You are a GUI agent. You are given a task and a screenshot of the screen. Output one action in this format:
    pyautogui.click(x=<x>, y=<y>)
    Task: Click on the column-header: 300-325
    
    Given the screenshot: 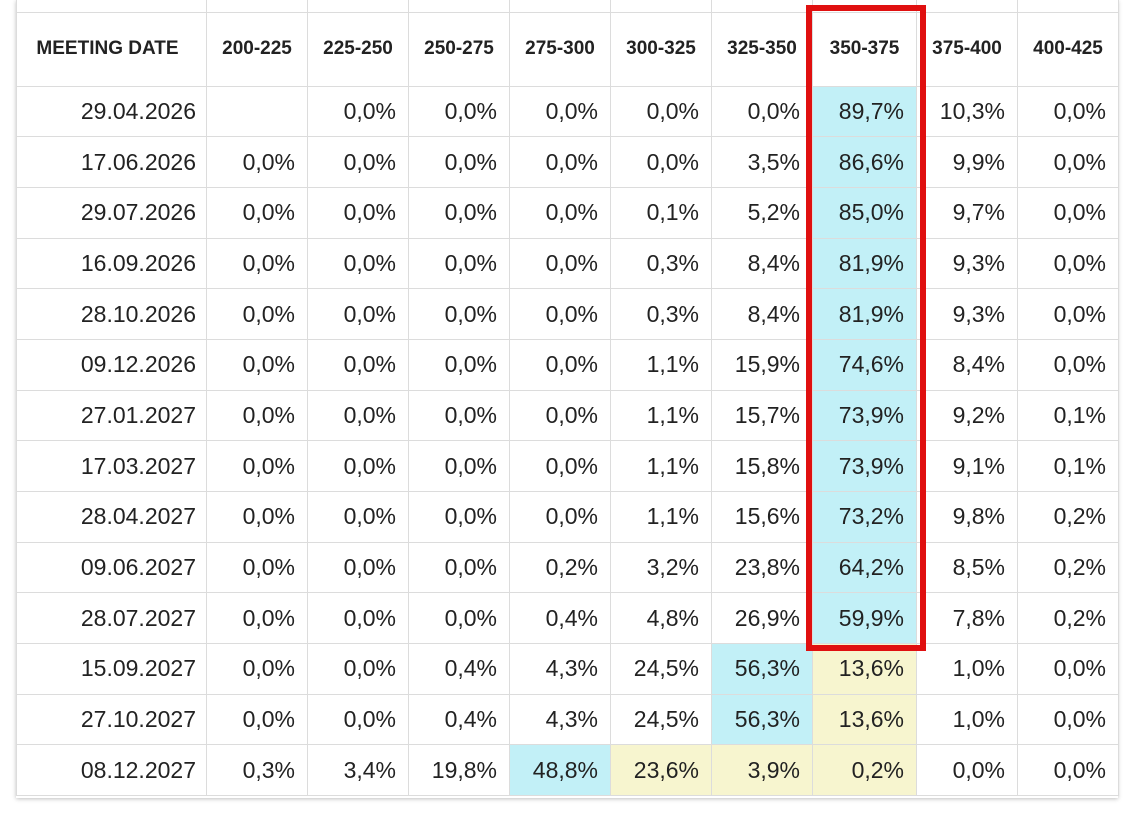 What is the action you would take?
    pyautogui.click(x=661, y=49)
    